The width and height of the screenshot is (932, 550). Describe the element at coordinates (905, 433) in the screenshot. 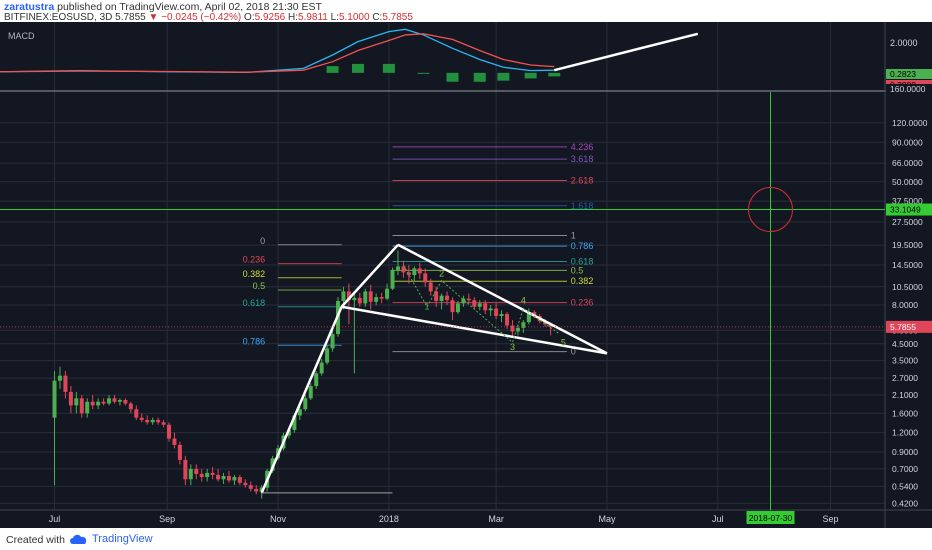

I see `price-axis-tick-label: 1.2000` at that location.